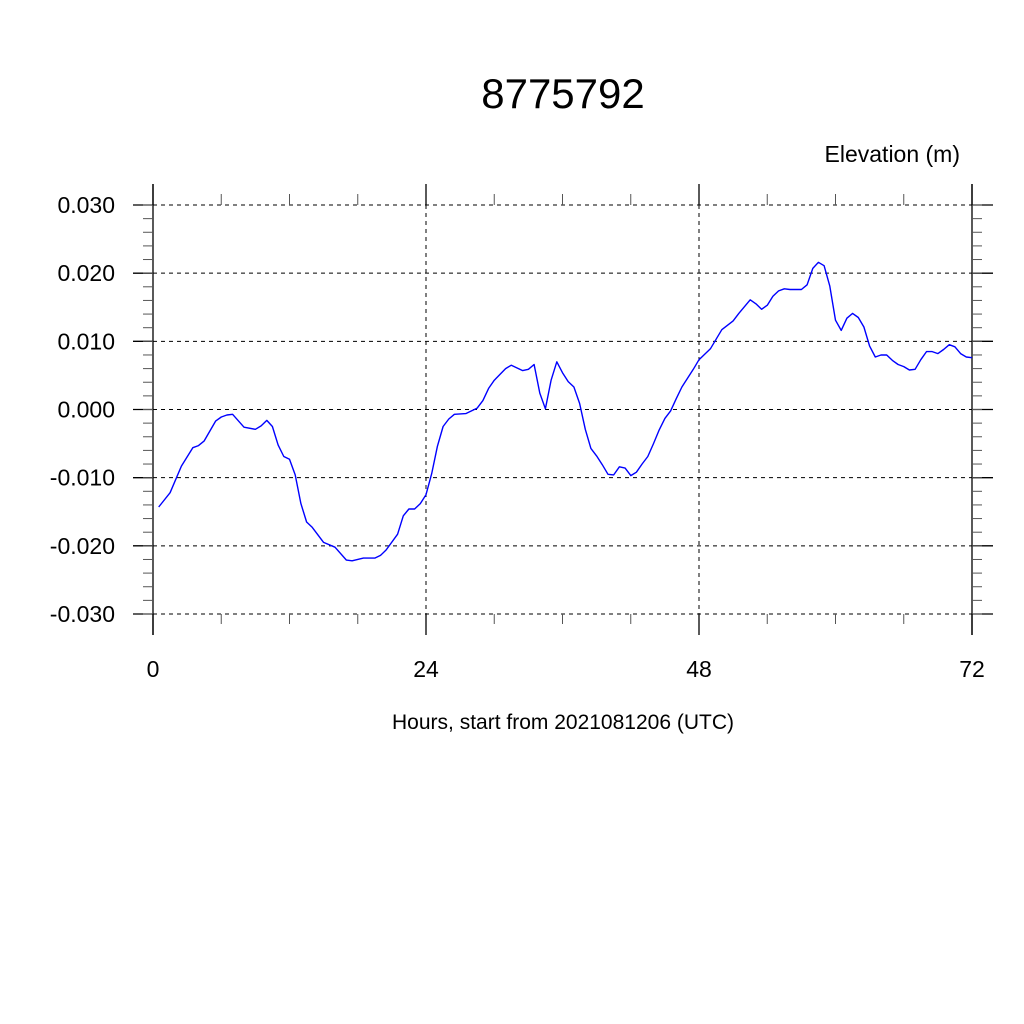  Describe the element at coordinates (86, 341) in the screenshot. I see `y-tick-label: 0.010` at that location.